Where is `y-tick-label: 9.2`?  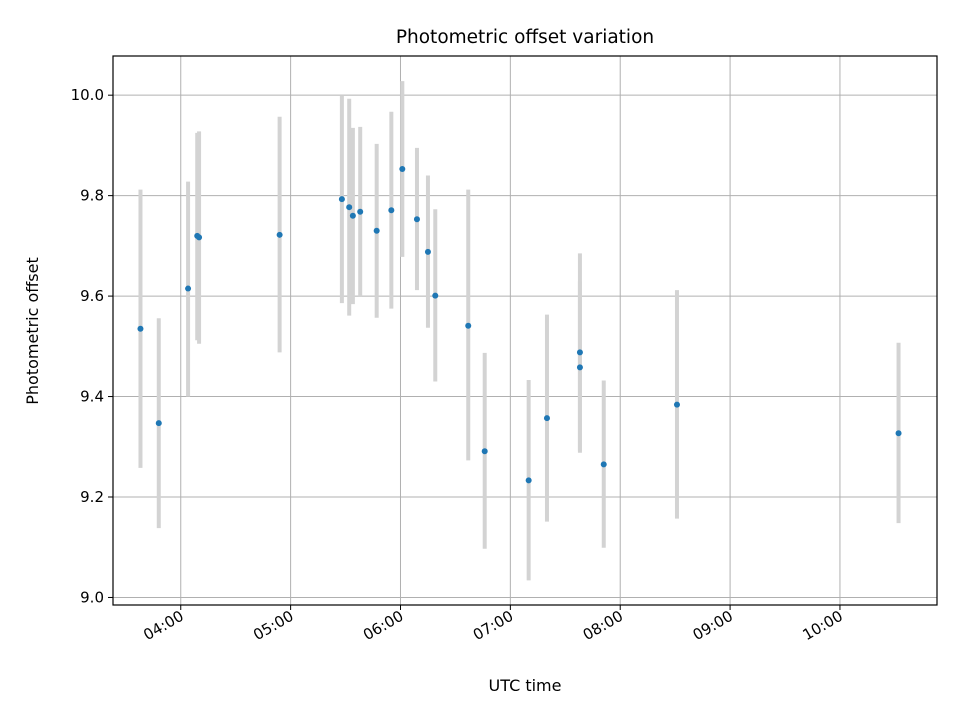 y-tick-label: 9.2 is located at coordinates (92, 497).